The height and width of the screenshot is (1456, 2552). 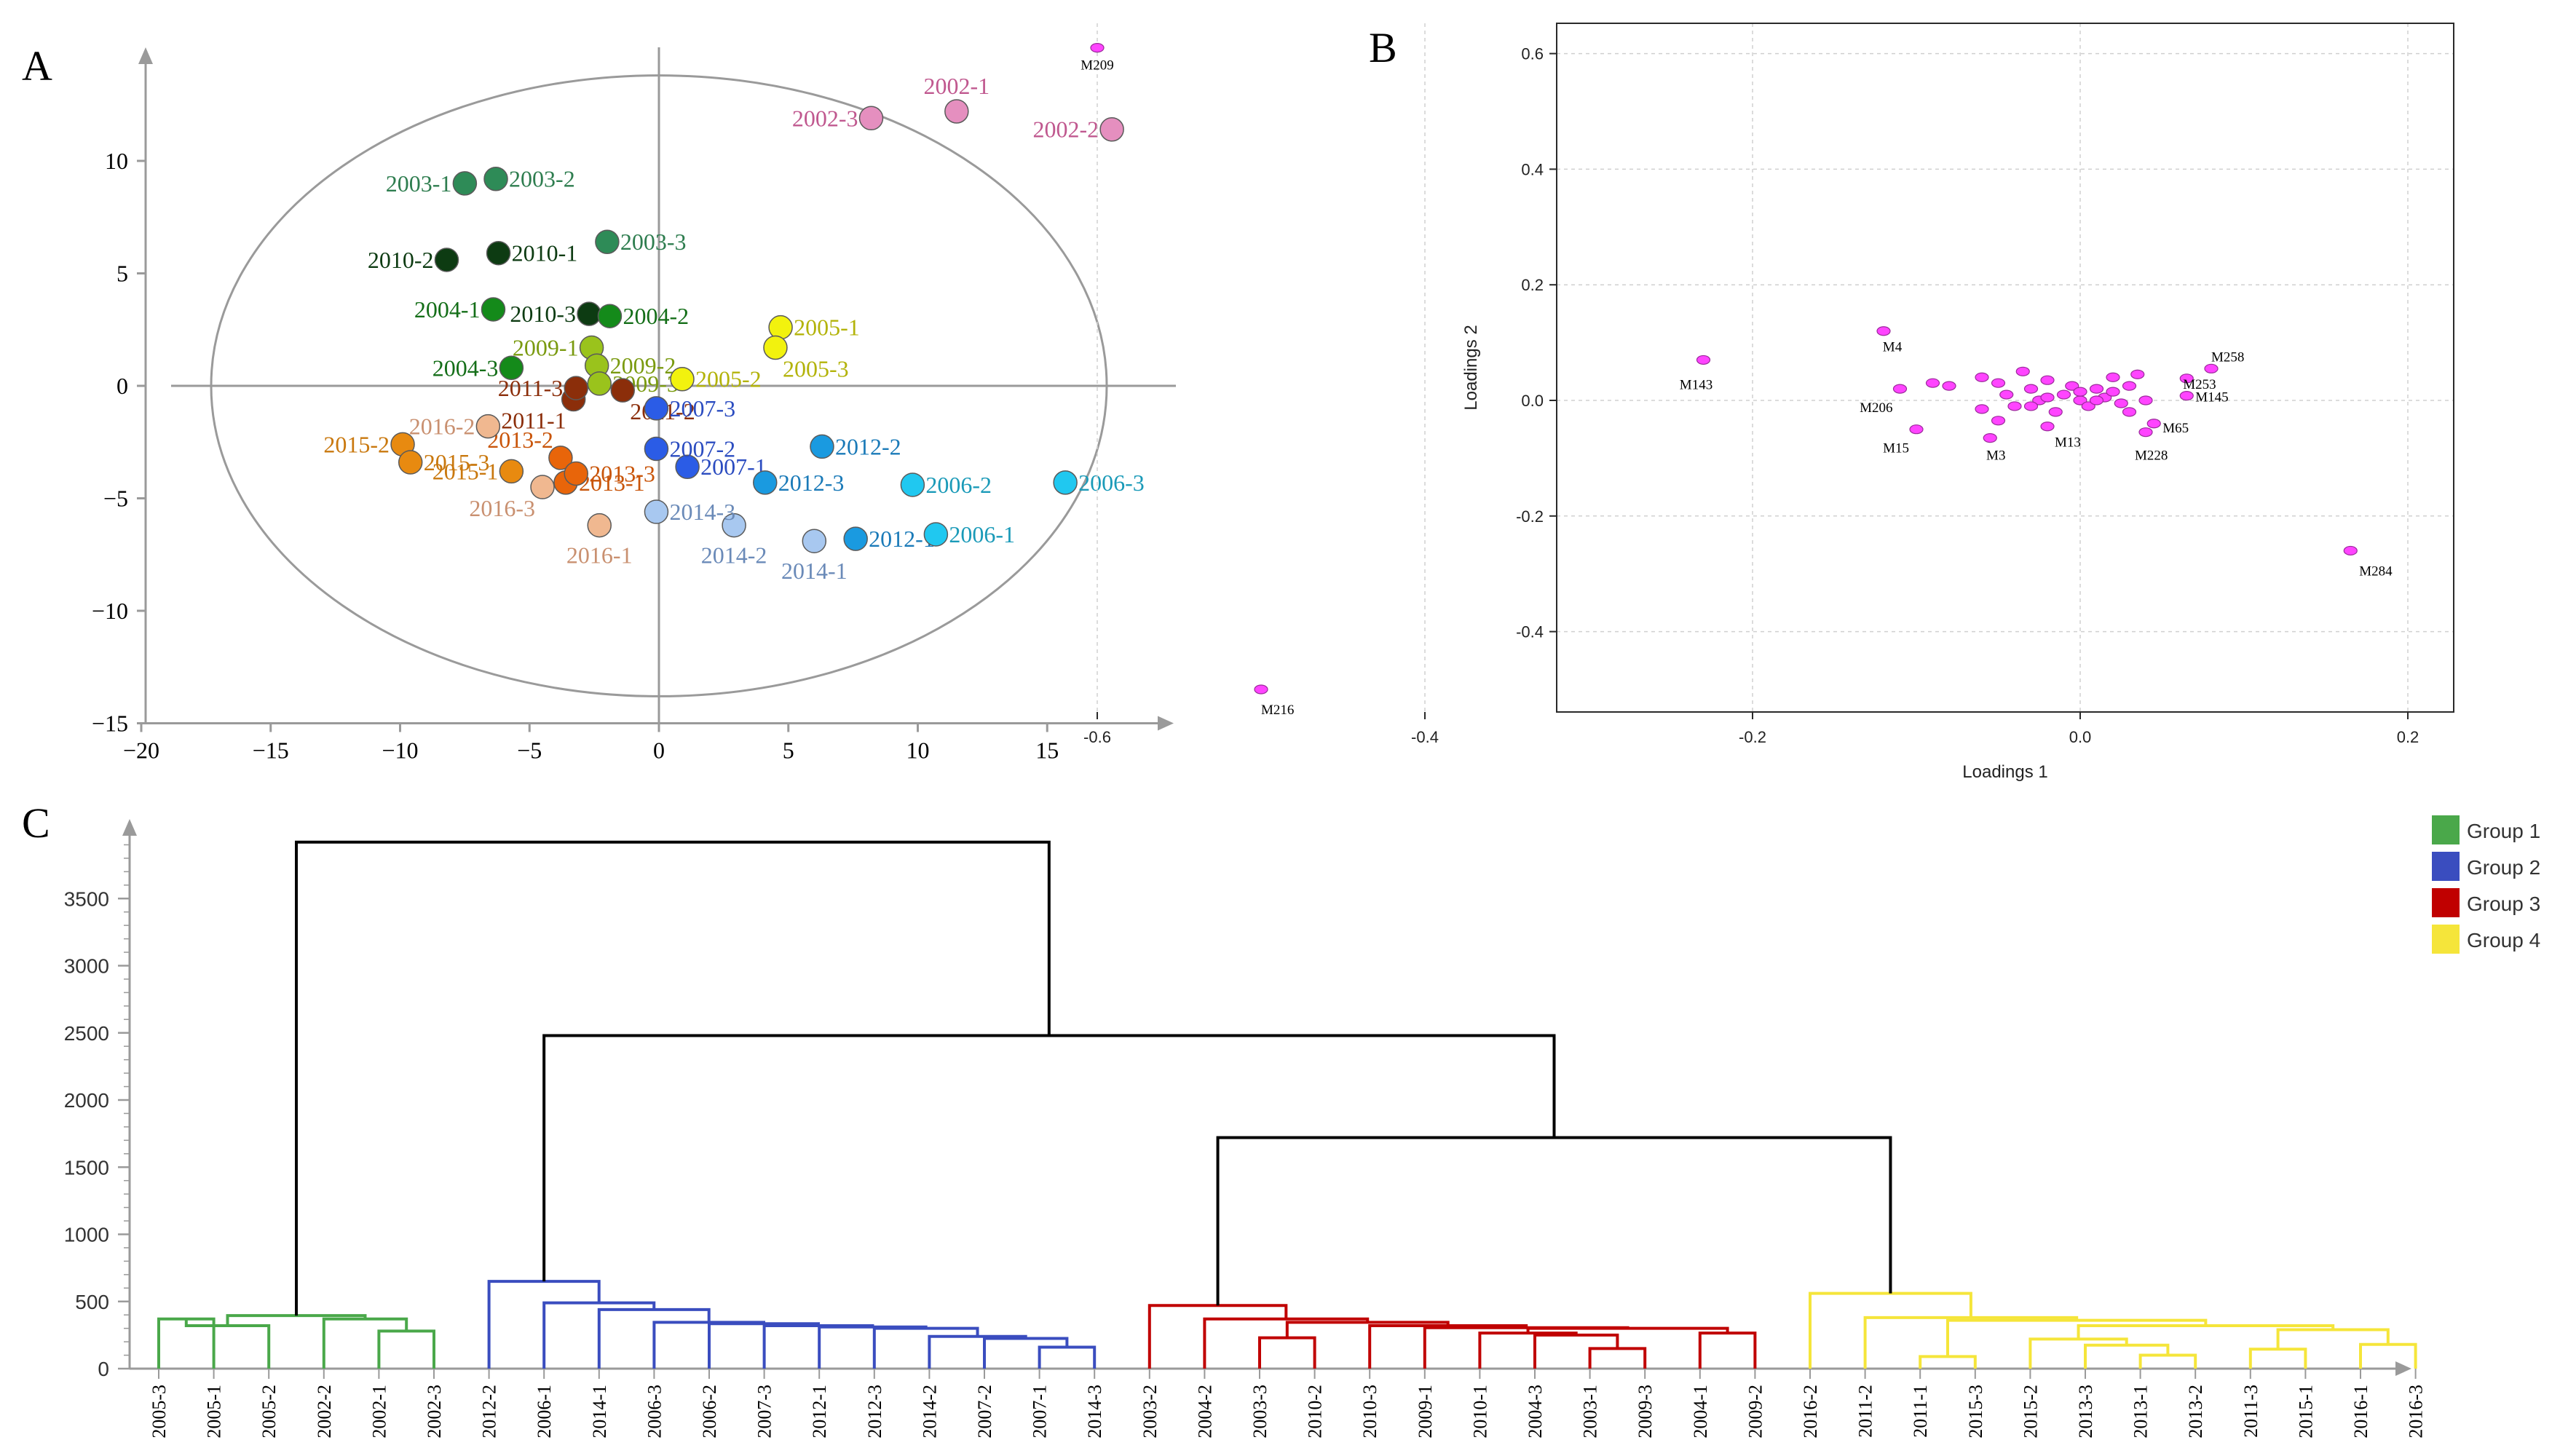 What do you see at coordinates (599, 1412) in the screenshot?
I see `leaf-label: 2014-1` at bounding box center [599, 1412].